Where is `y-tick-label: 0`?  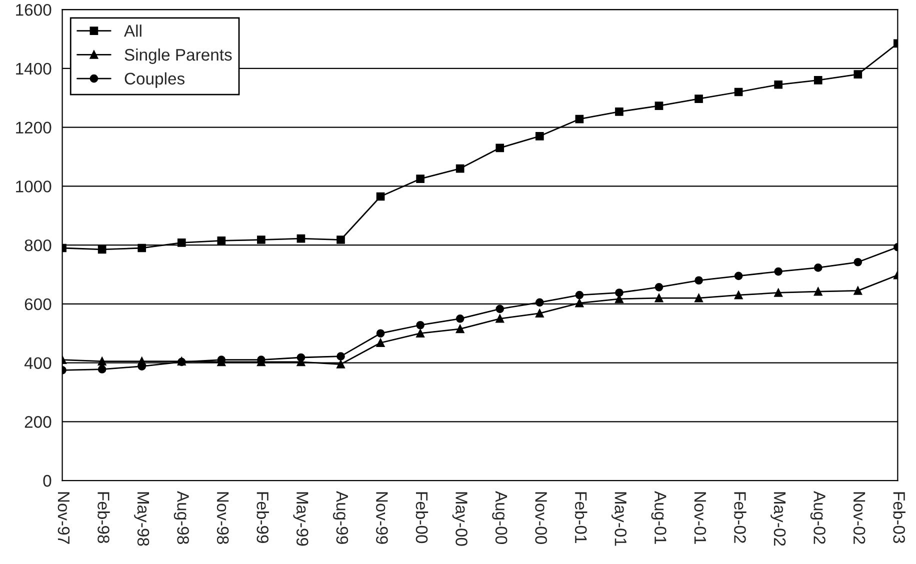 y-tick-label: 0 is located at coordinates (47, 480).